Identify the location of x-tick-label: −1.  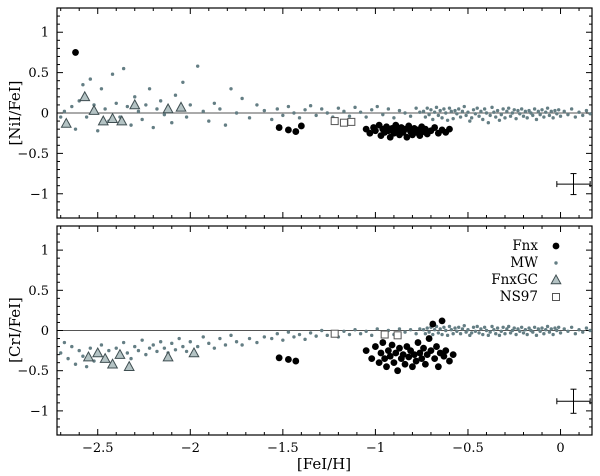
(375, 448).